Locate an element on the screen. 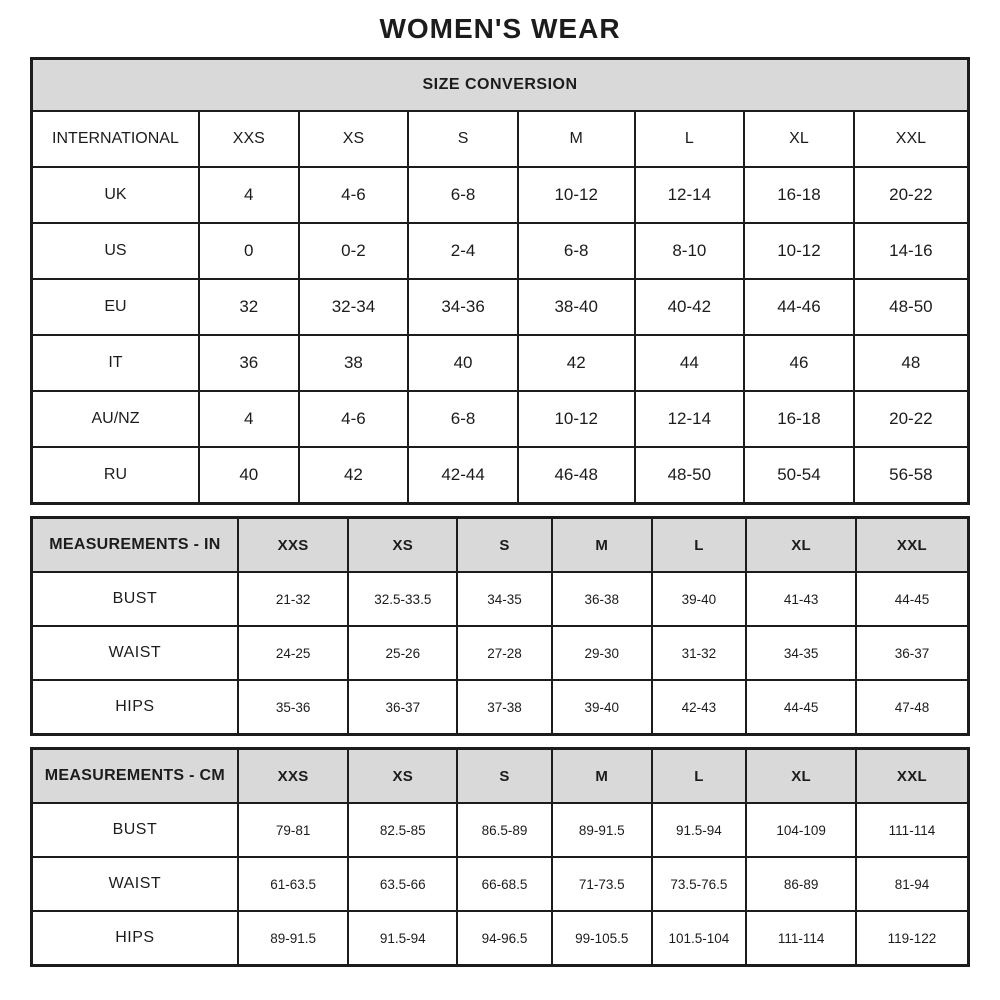  value-cell: 46-48 is located at coordinates (576, 475).